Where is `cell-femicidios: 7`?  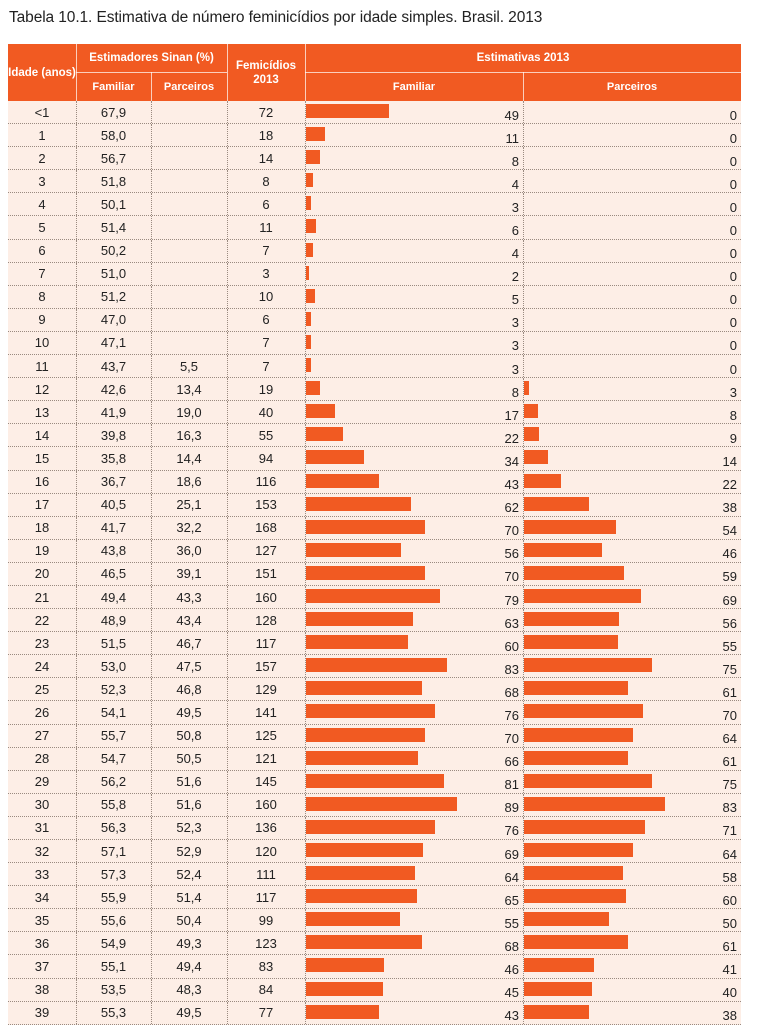 cell-femicidios: 7 is located at coordinates (266, 251).